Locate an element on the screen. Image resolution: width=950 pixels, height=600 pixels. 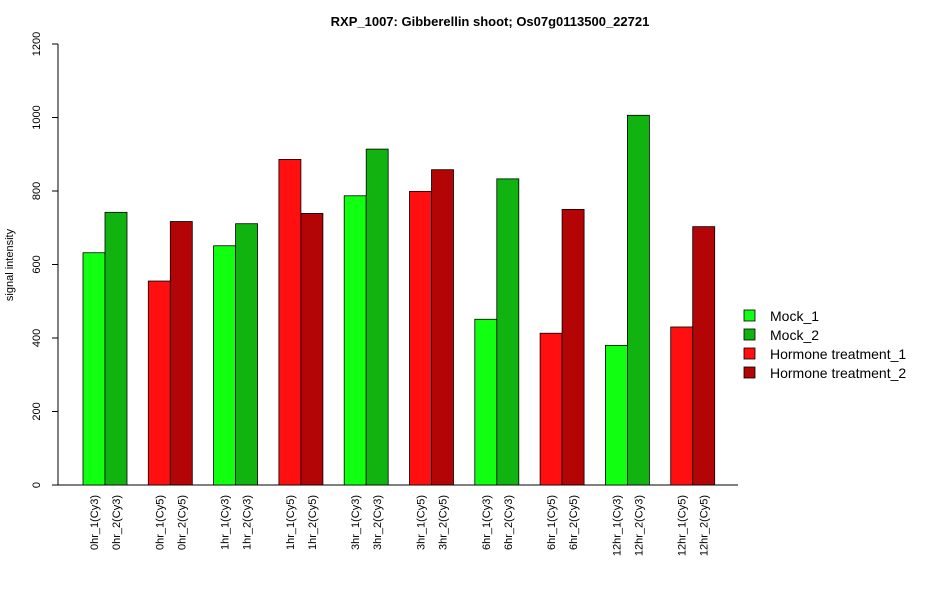
y-axis: 0 200 400 600 800 1000 1200 is located at coordinates (45, 260).